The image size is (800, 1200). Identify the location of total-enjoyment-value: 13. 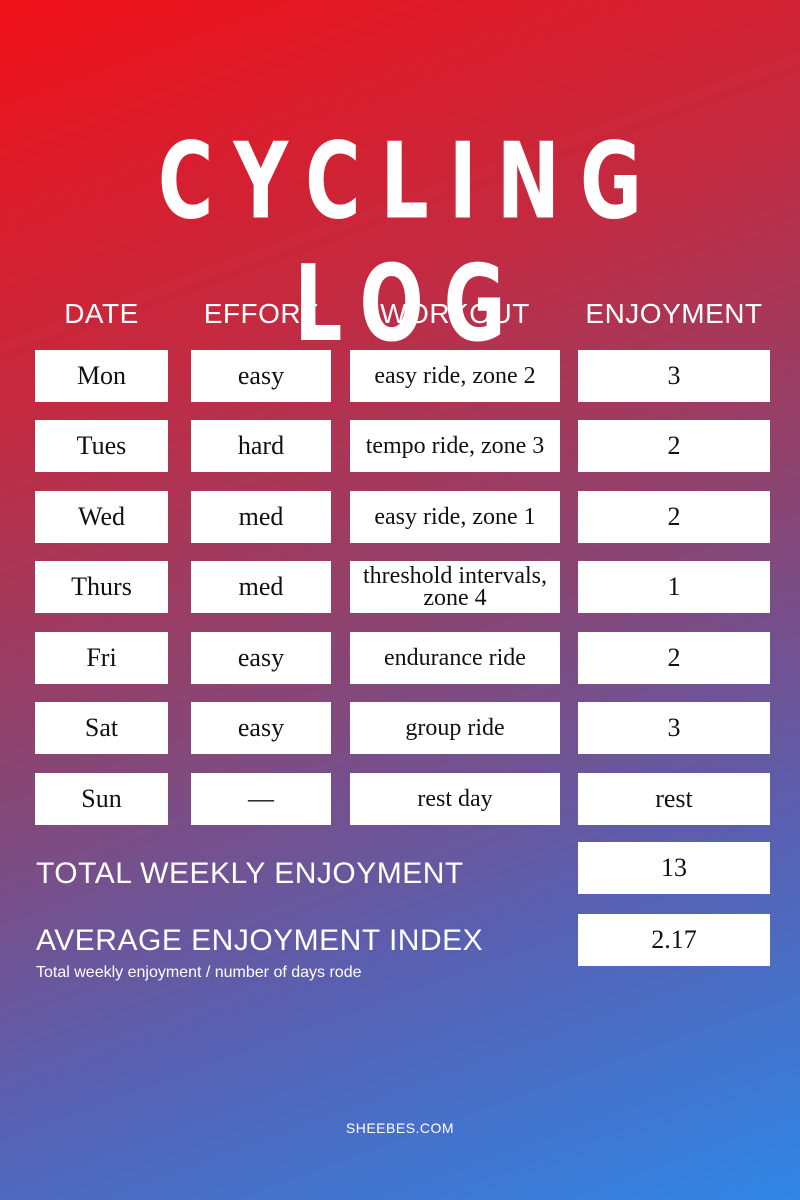
(674, 868).